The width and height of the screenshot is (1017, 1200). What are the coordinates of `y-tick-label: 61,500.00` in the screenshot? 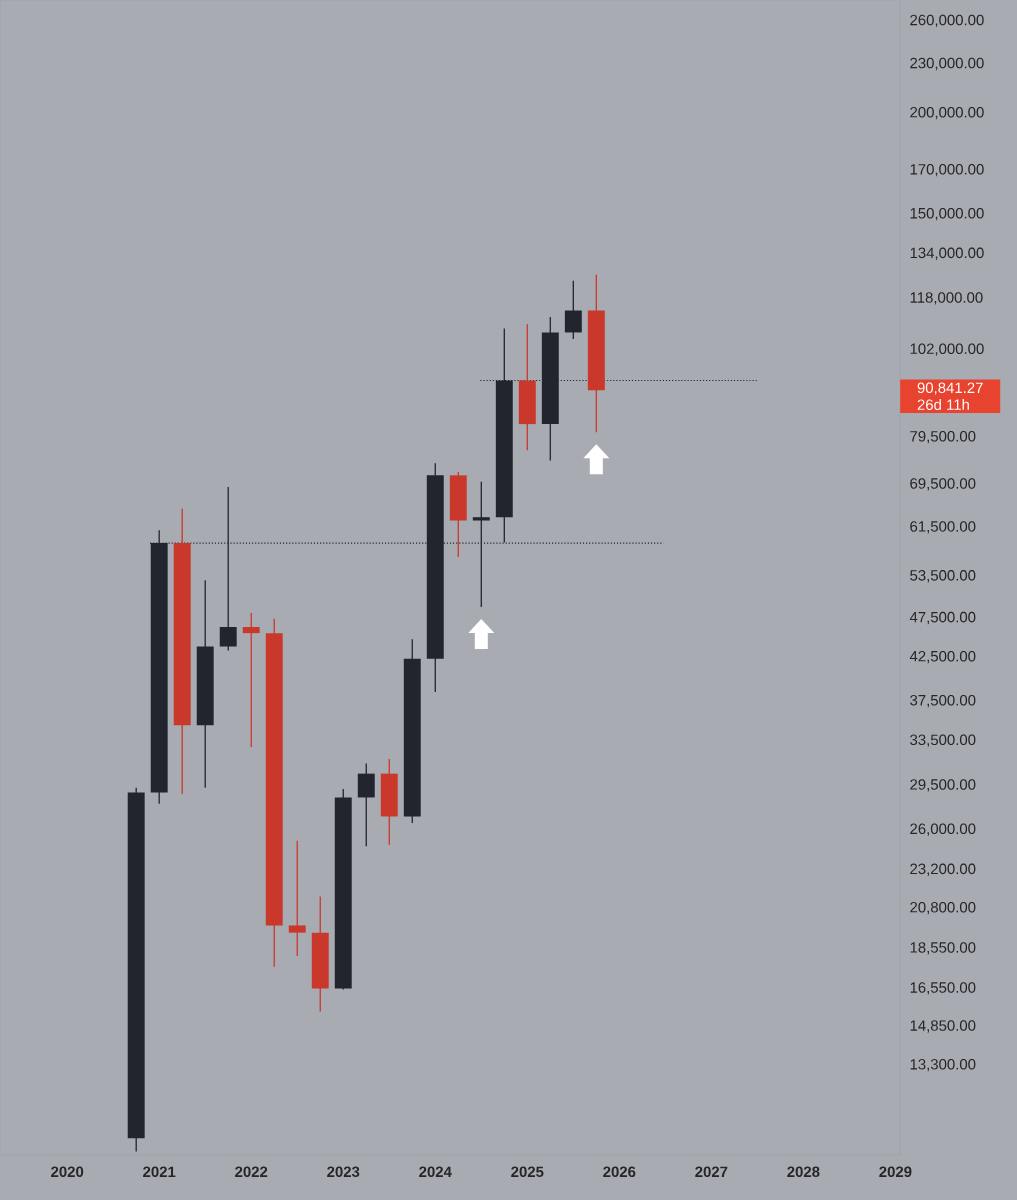 It's located at (943, 527).